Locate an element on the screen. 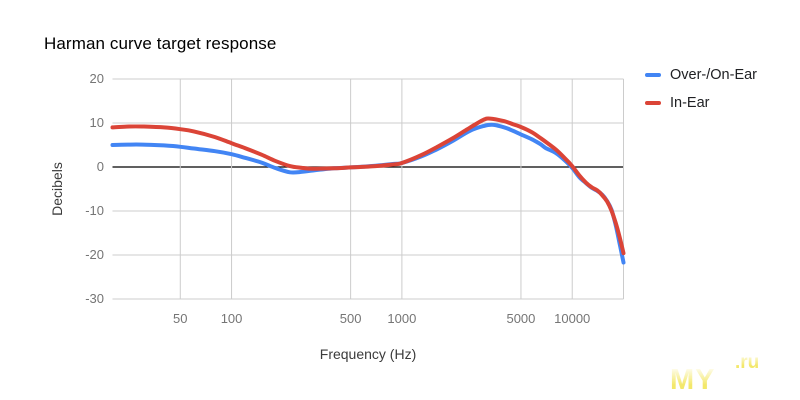 This screenshot has height=400, width=800. legend: Over-/On-Ear In-Ear is located at coordinates (701, 93).